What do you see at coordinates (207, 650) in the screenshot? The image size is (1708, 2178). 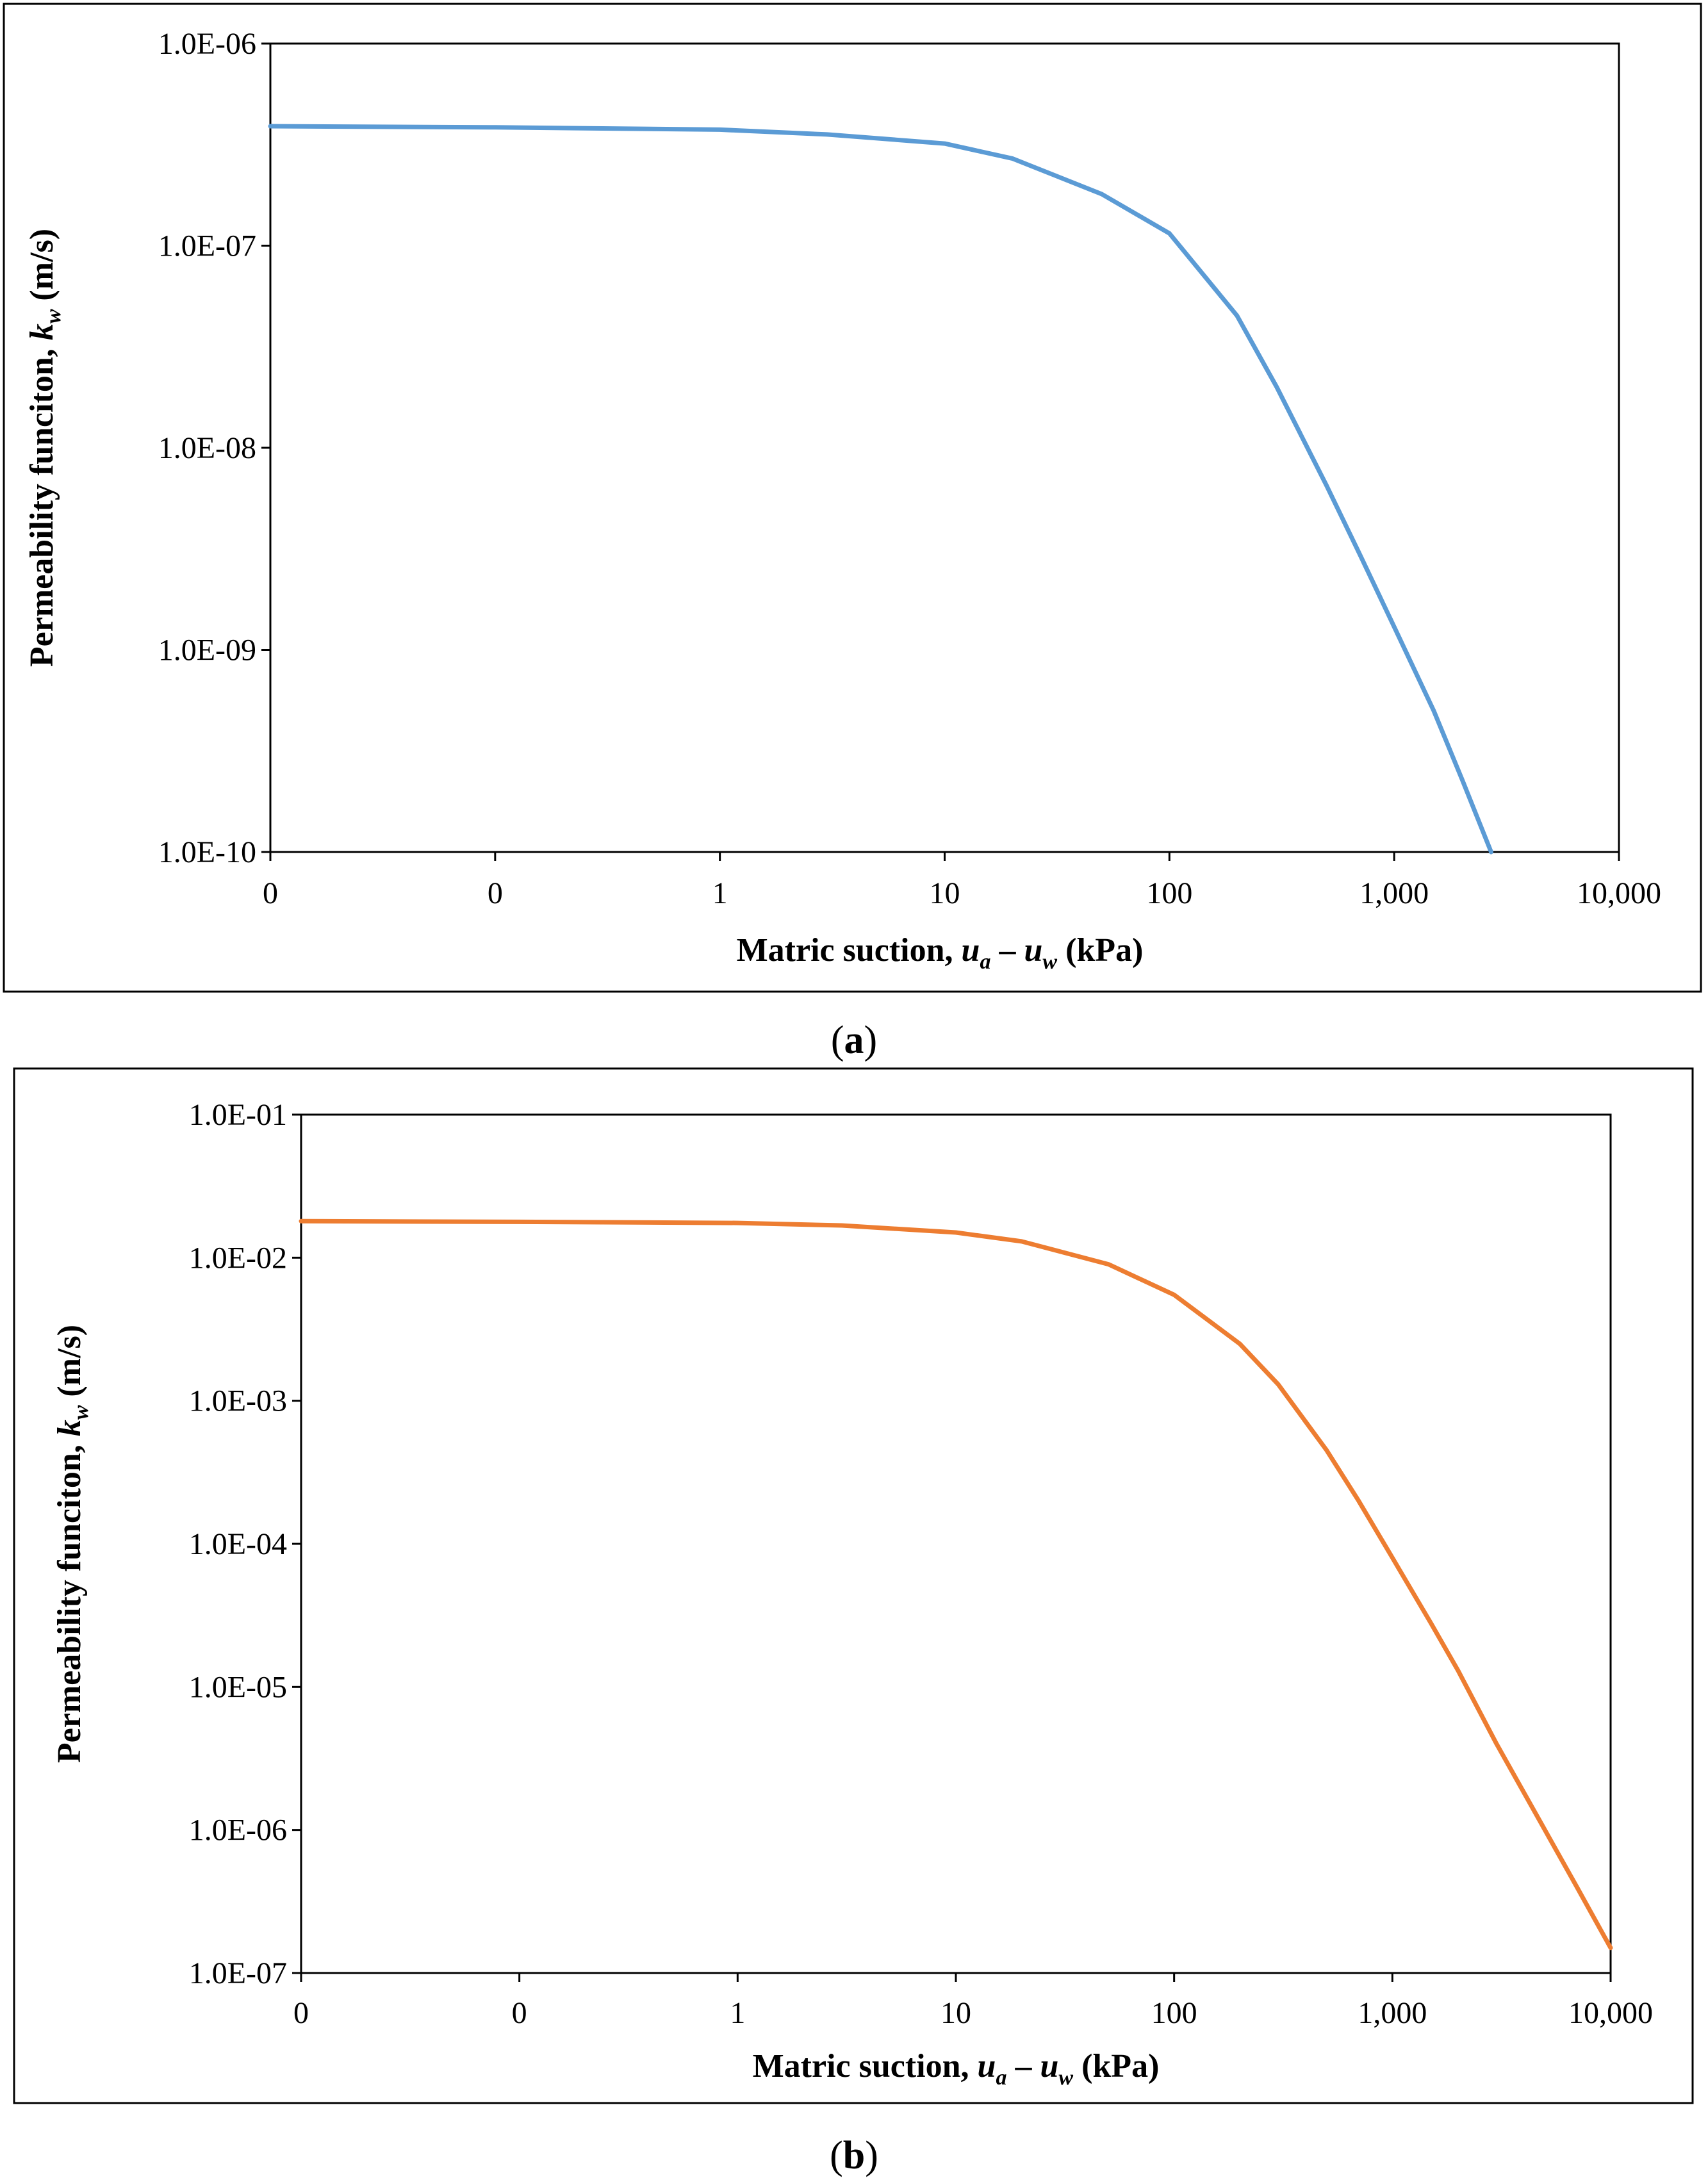 I see `y-tick-label: 1.0E-09` at bounding box center [207, 650].